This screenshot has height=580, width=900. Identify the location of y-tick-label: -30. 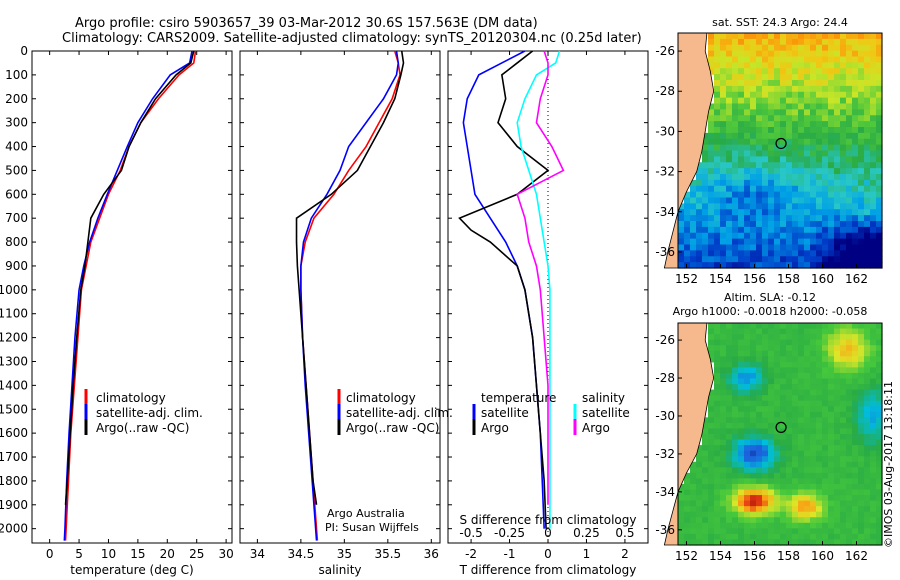
(665, 416).